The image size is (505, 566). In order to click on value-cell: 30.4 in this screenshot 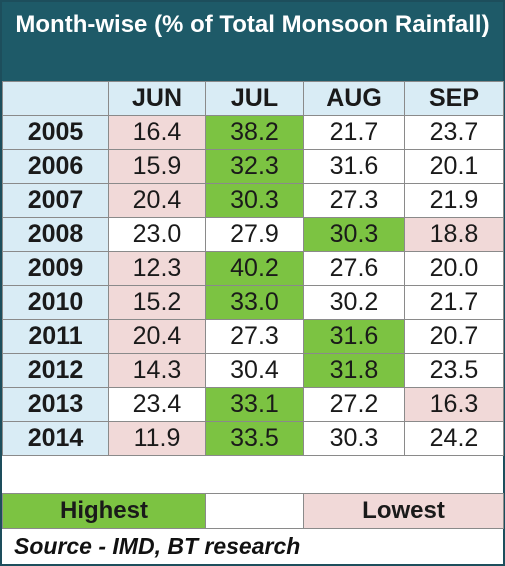, I will do `click(254, 370)`.